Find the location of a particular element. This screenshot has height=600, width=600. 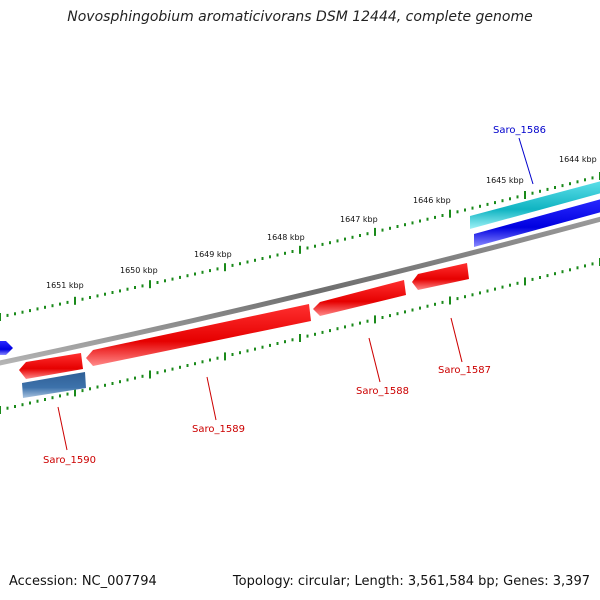

gene-label: Saro_1589 is located at coordinates (218, 429).